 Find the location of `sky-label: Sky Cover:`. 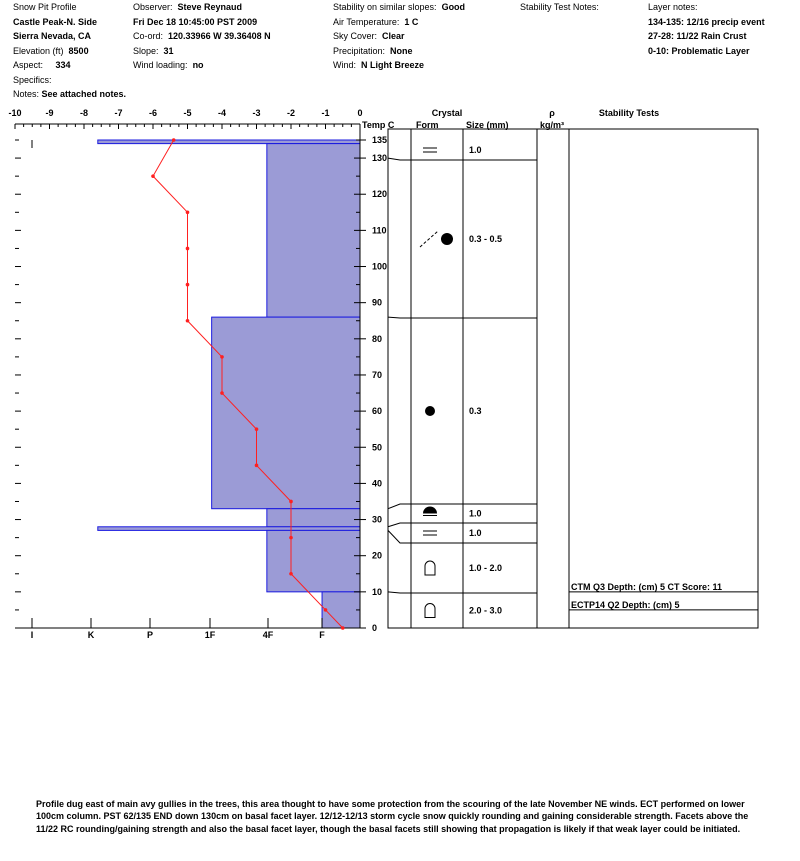

sky-label: Sky Cover: is located at coordinates (355, 36).